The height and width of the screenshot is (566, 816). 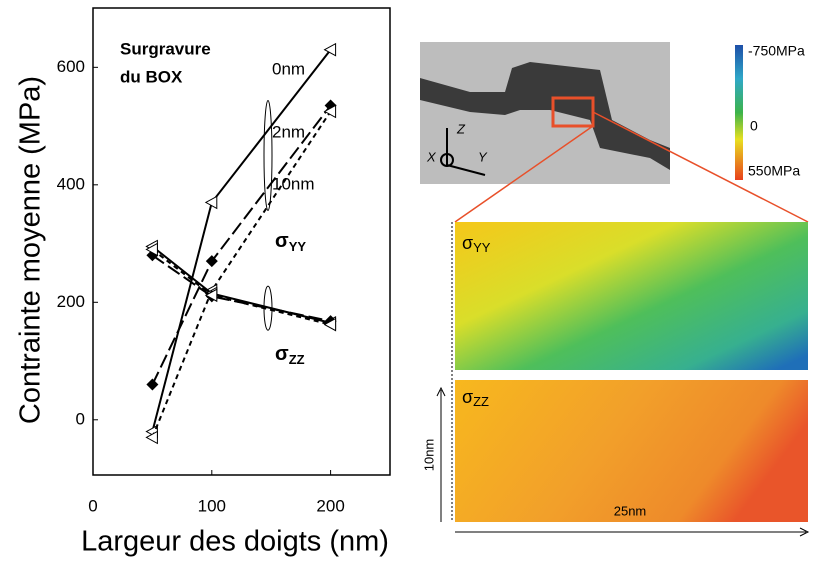 I want to click on y-tick-label: 200, so click(x=71, y=301).